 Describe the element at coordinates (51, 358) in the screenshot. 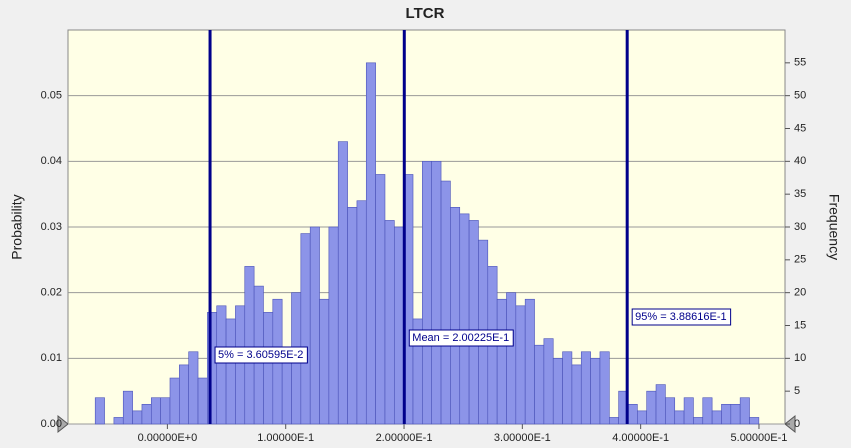

I see `y-tick-label: 0.01` at that location.